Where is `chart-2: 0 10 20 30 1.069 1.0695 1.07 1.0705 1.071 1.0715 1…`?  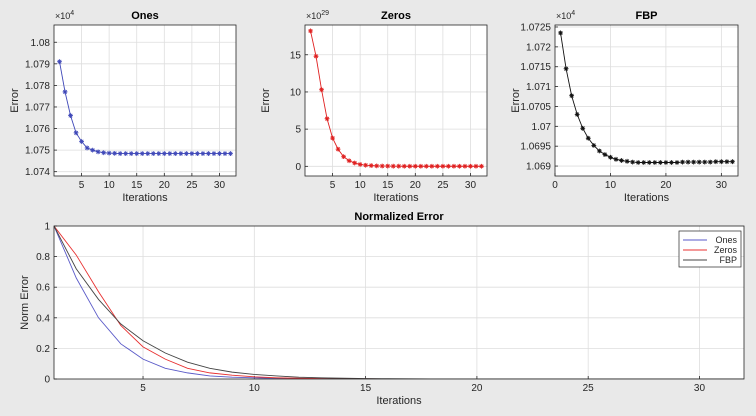 chart-2: 0 10 20 30 1.069 1.0695 1.07 1.0705 1.071 1.0715 1… is located at coordinates (624, 107).